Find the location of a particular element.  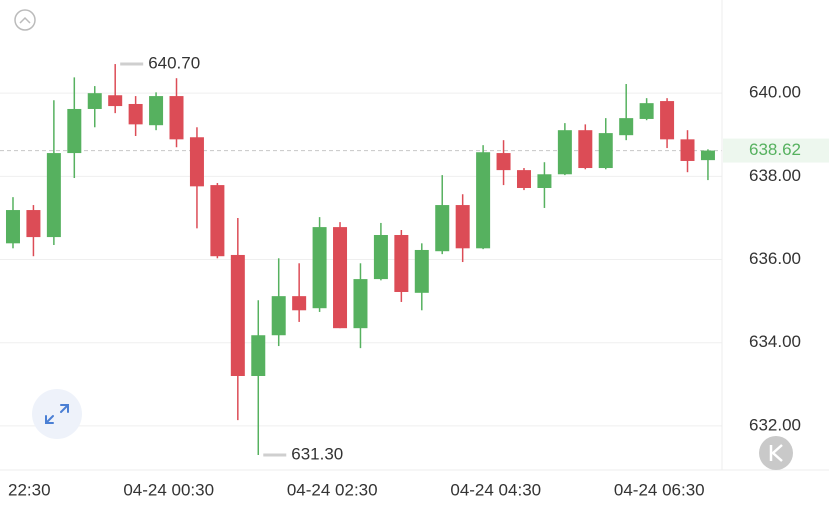

y-tick-label: 640.00 is located at coordinates (775, 92).